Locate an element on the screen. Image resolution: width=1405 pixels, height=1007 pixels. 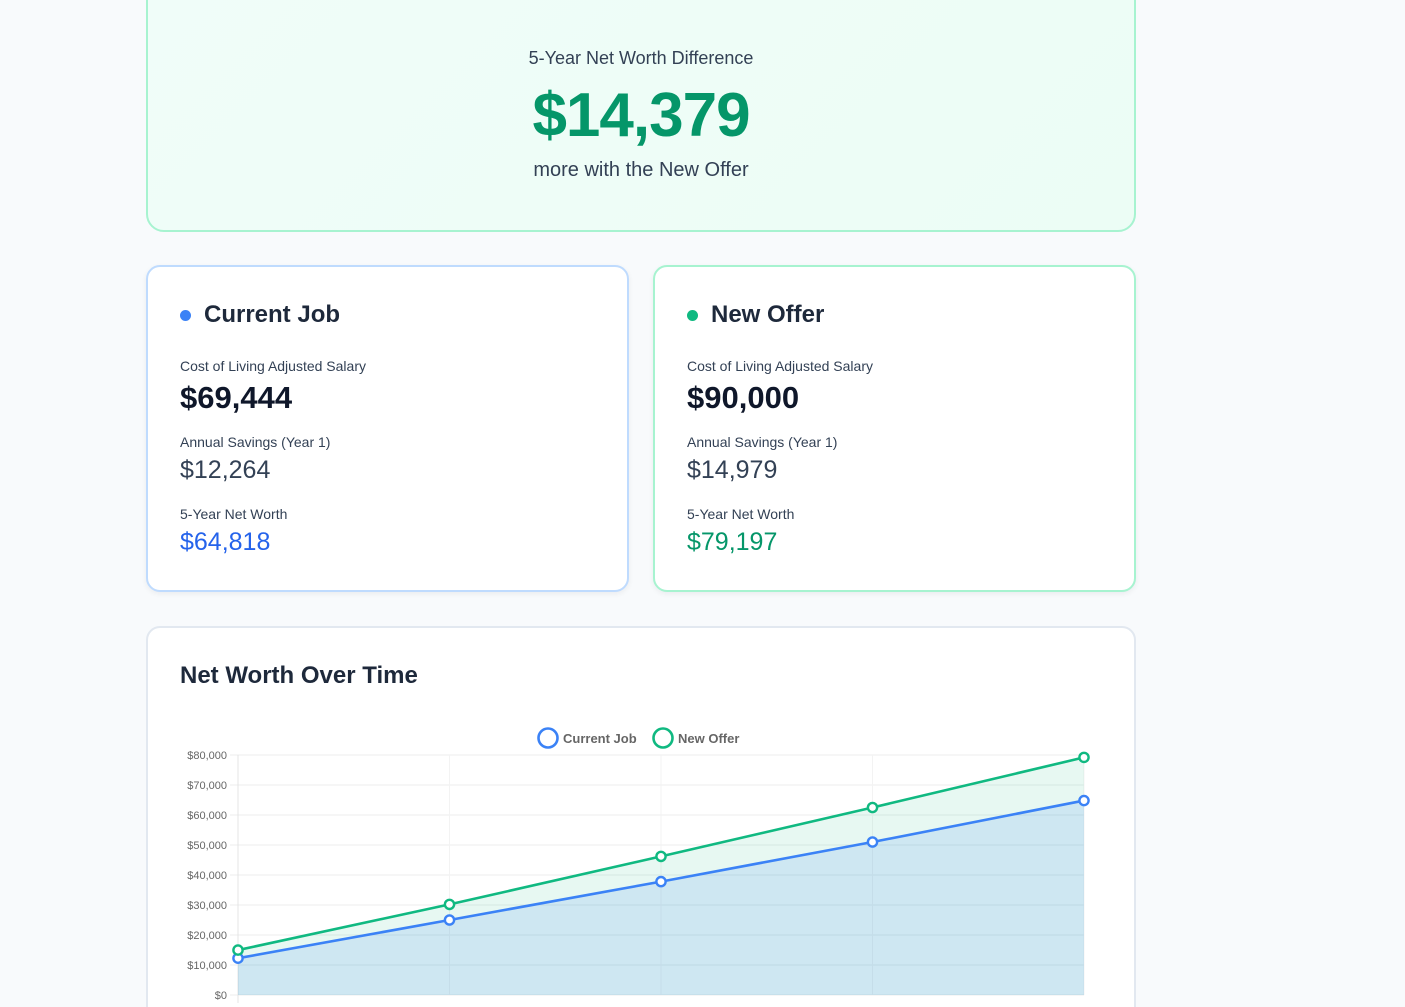
current-job-dot-icon is located at coordinates (185, 315).